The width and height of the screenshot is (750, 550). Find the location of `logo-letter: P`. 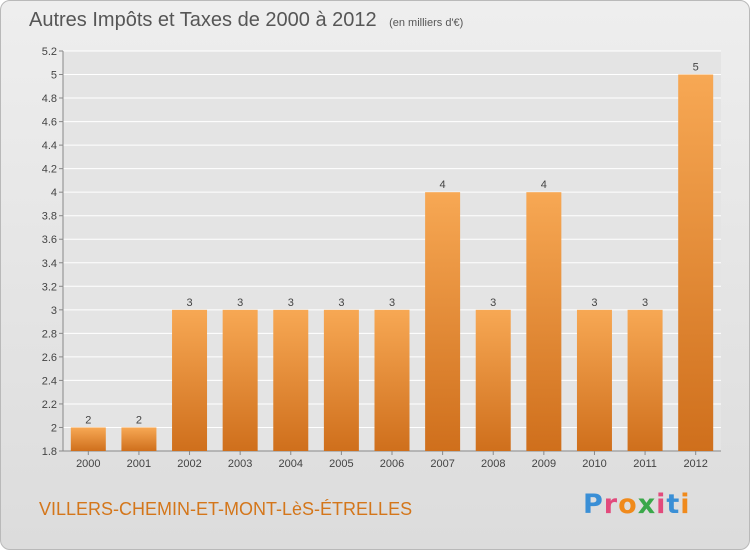

logo-letter: P is located at coordinates (593, 504).